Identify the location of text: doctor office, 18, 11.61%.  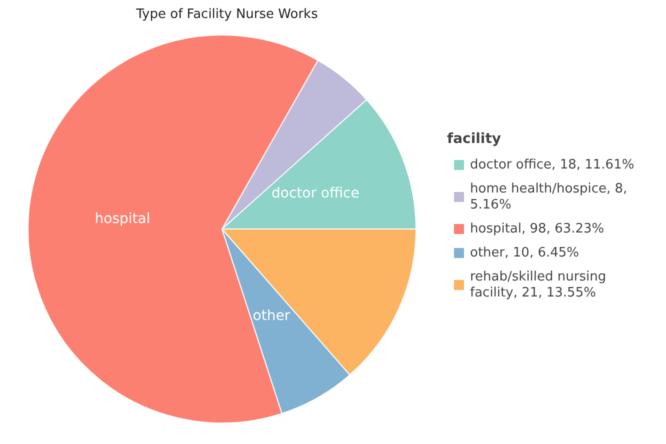
(552, 165).